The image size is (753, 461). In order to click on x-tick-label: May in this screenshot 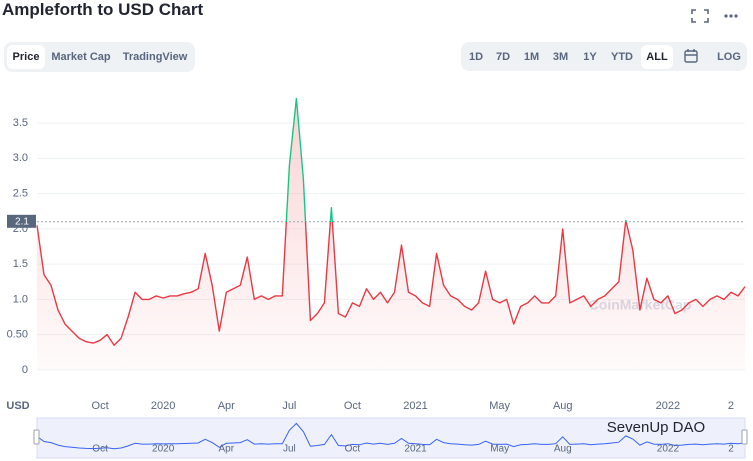, I will do `click(499, 406)`.